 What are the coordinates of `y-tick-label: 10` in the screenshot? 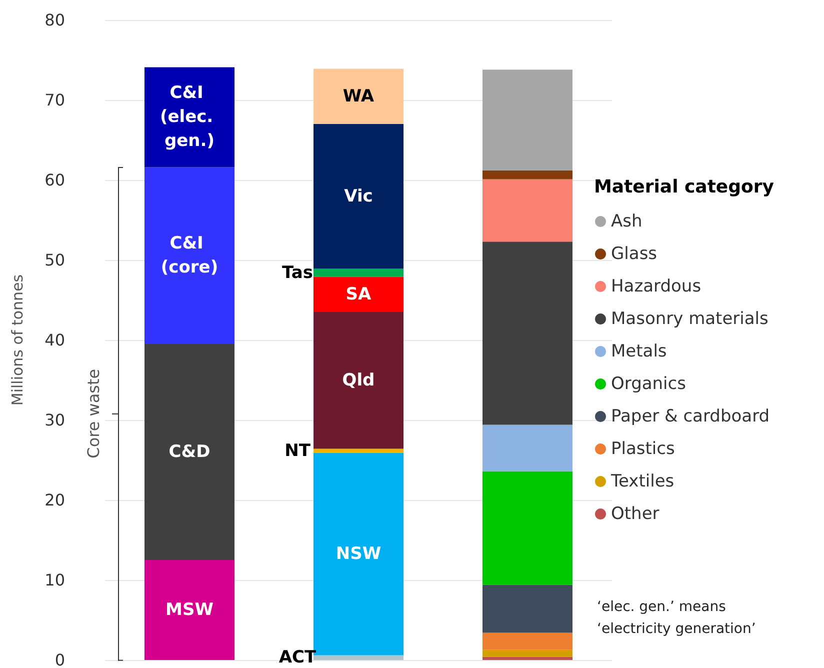 It's located at (54, 580).